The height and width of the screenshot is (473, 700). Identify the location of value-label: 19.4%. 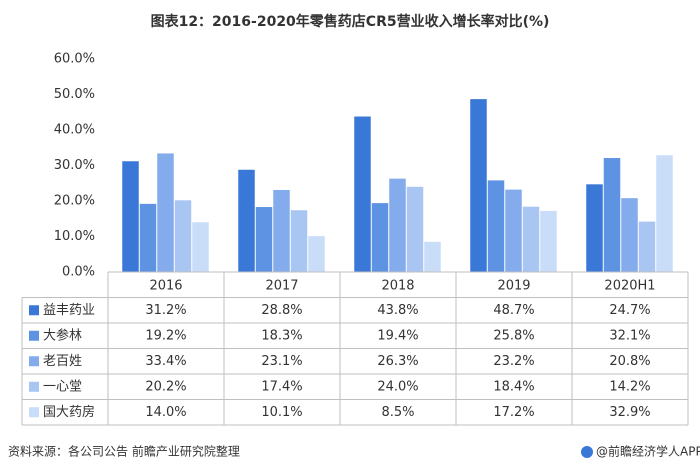
(397, 335).